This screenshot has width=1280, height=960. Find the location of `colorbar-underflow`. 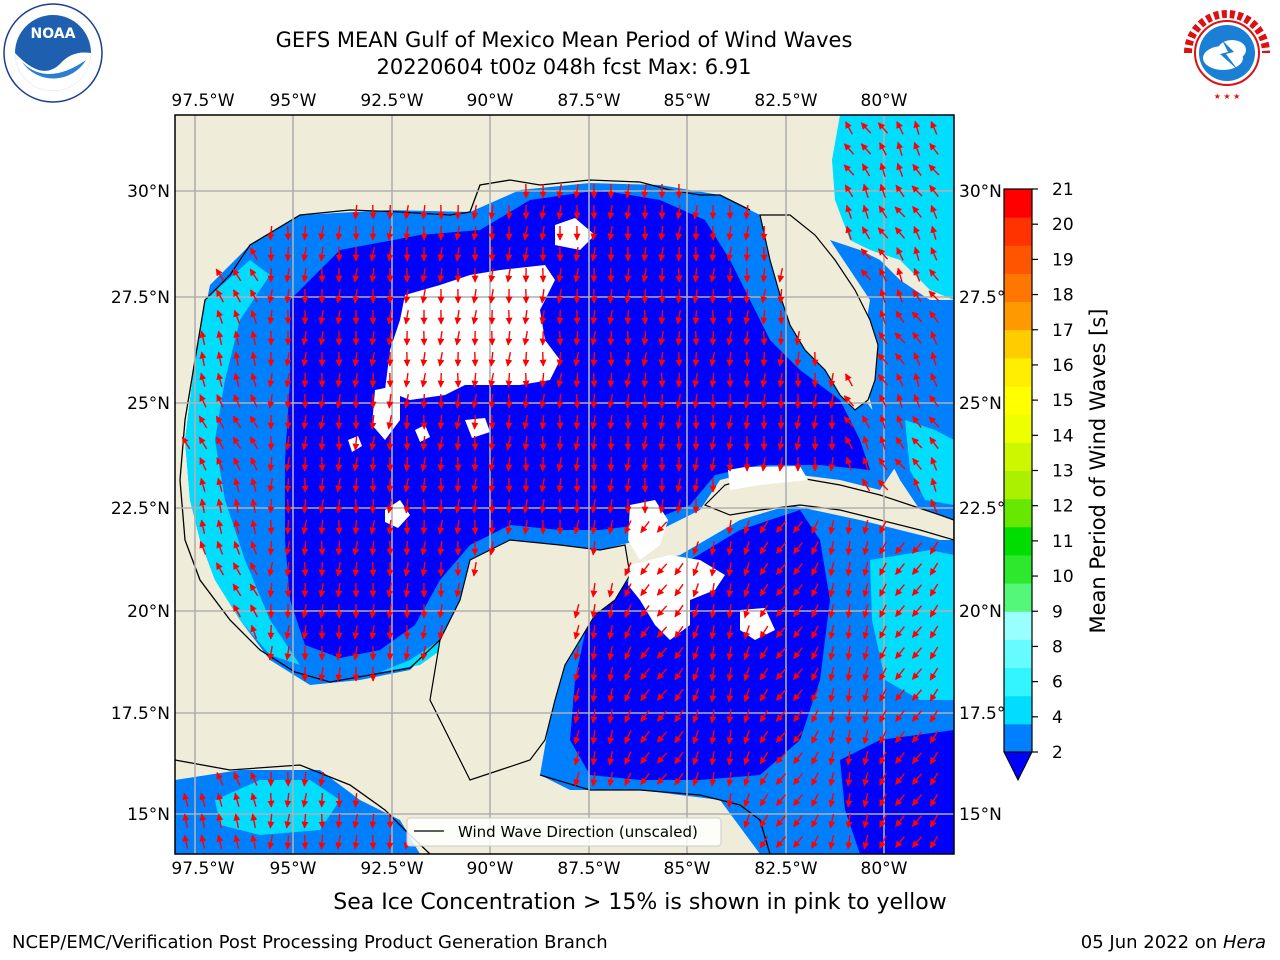

colorbar-underflow is located at coordinates (1018, 766).